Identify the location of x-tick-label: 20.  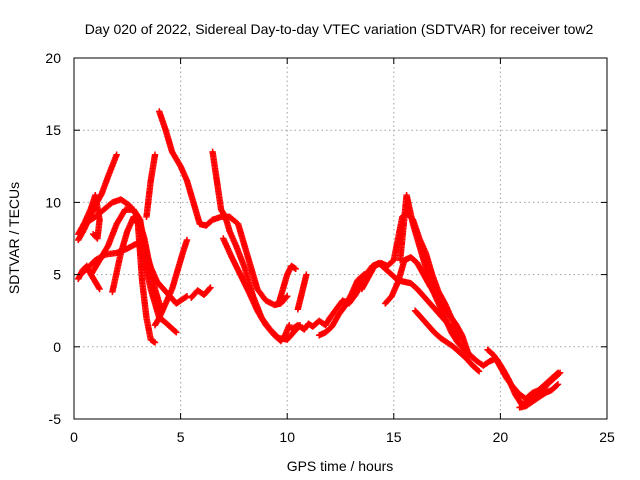
(501, 437).